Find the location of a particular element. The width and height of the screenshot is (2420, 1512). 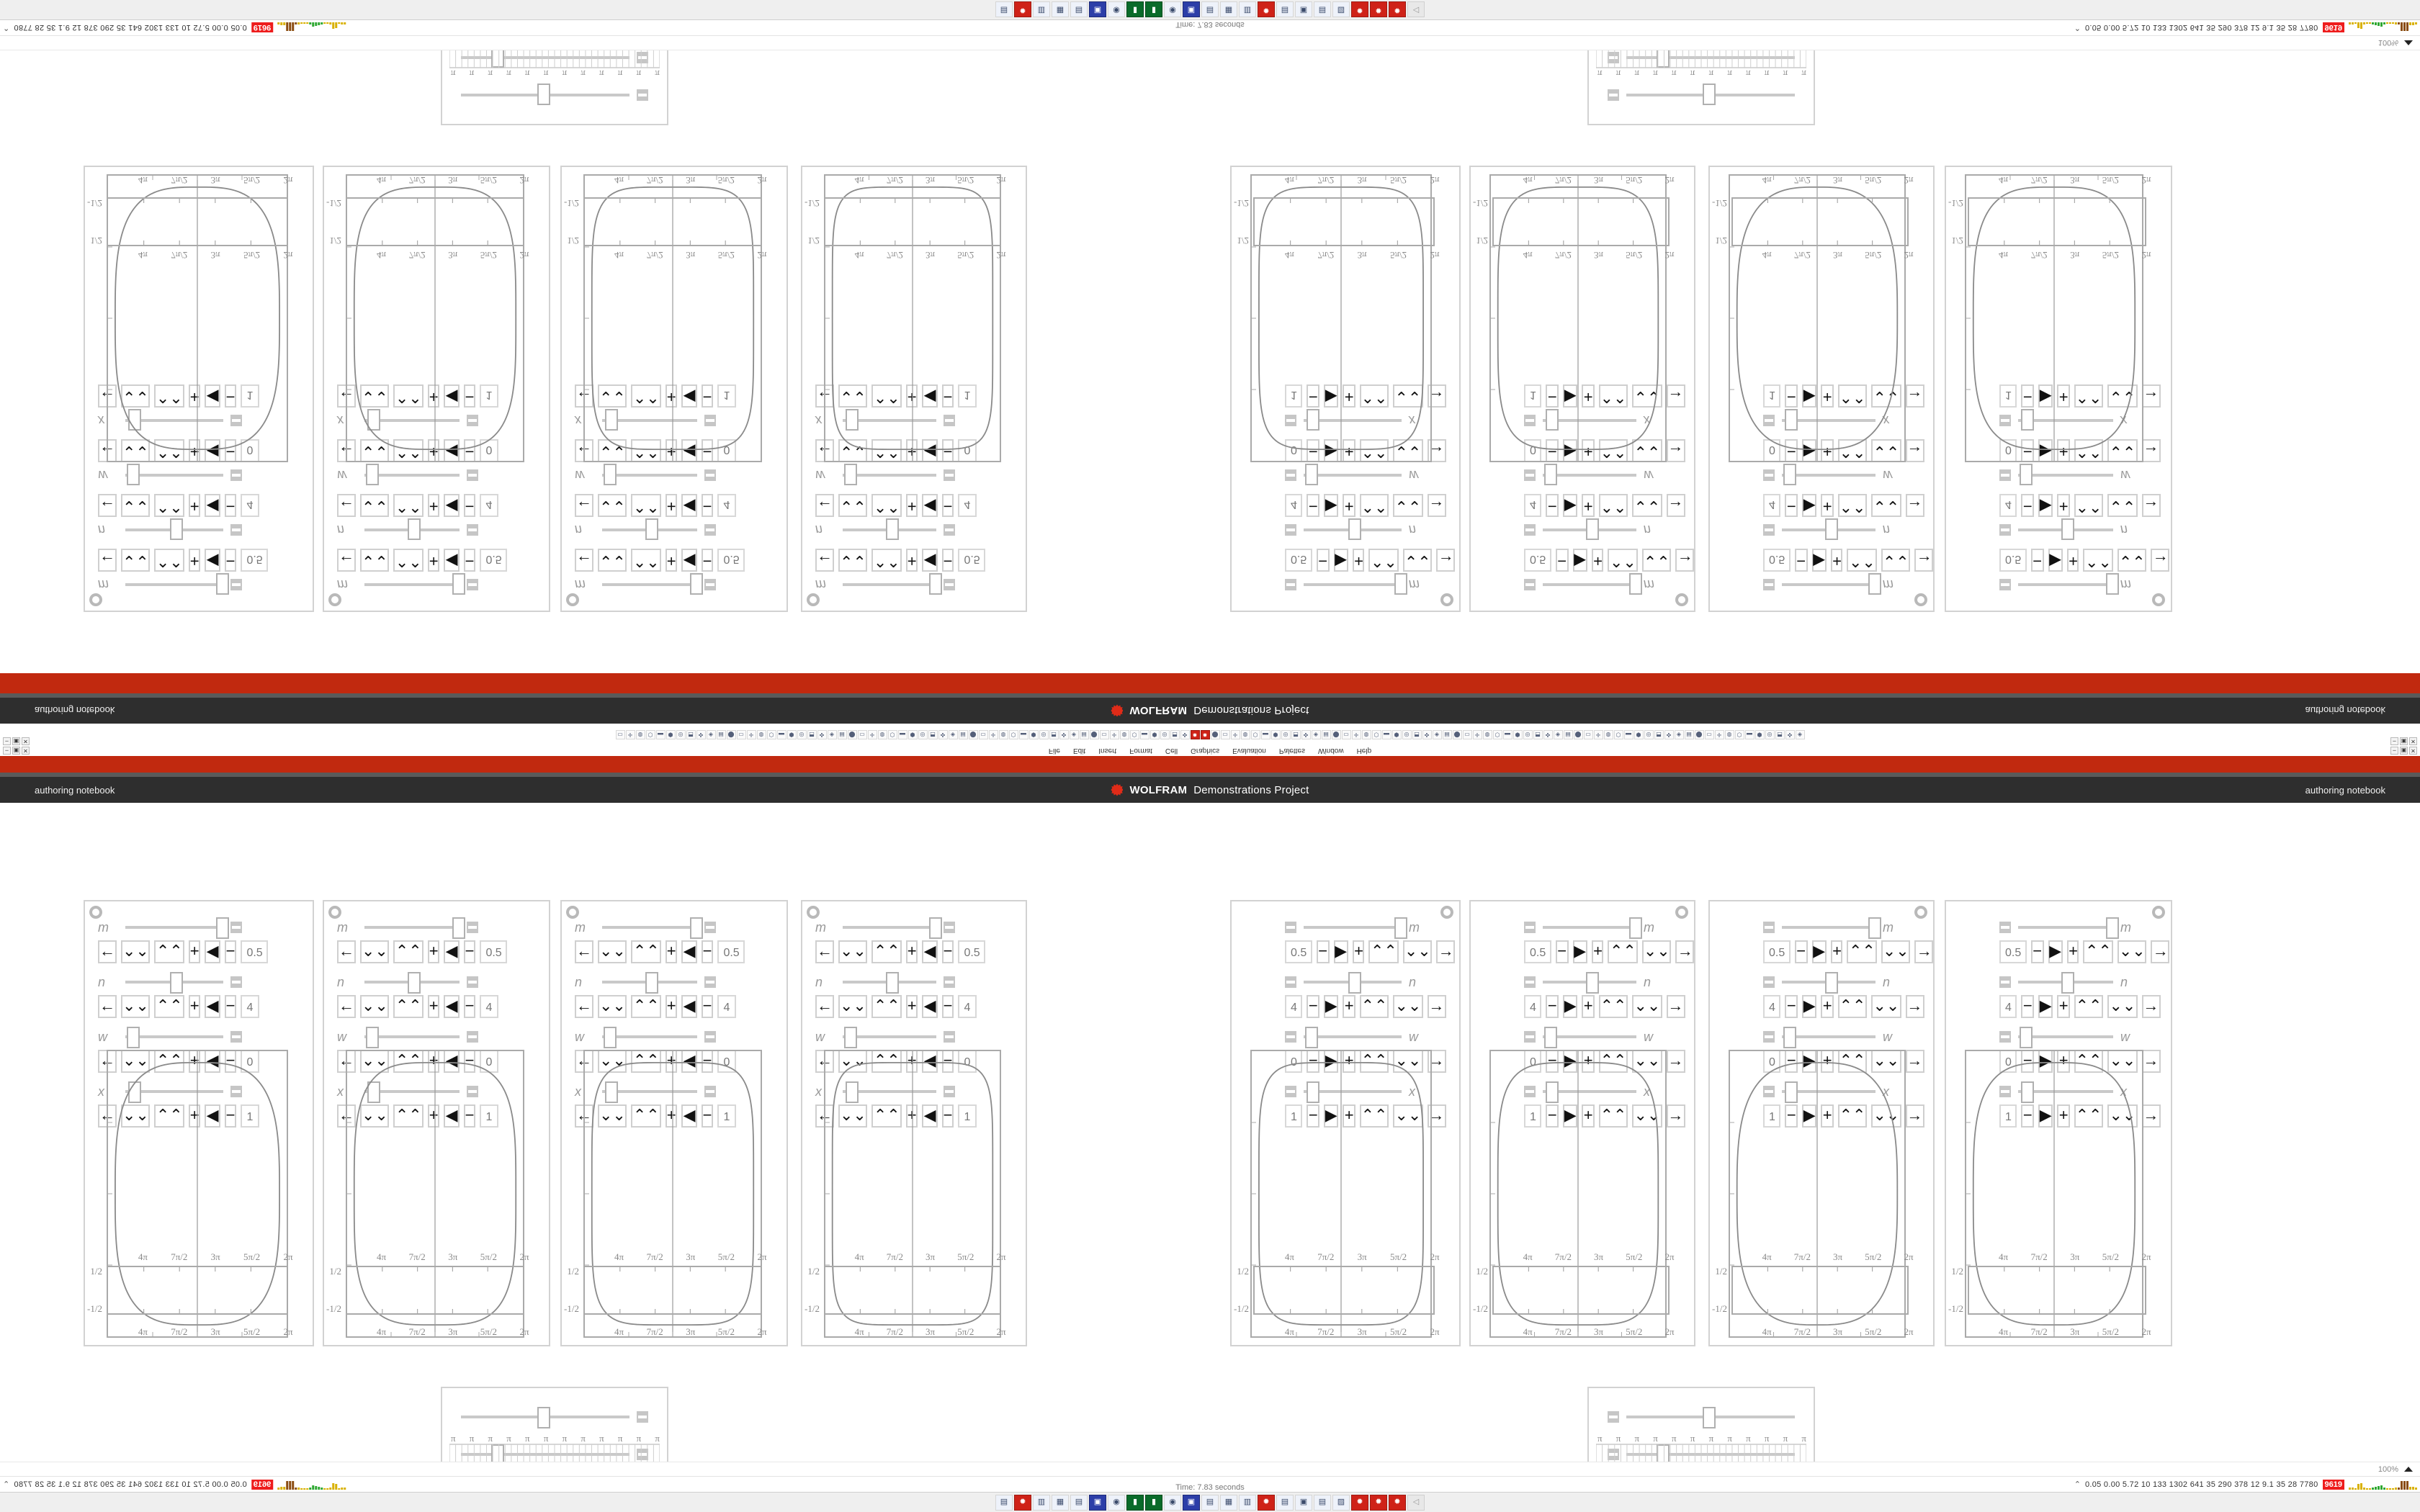

toolbar-icon-10: ▤ is located at coordinates (721, 735).